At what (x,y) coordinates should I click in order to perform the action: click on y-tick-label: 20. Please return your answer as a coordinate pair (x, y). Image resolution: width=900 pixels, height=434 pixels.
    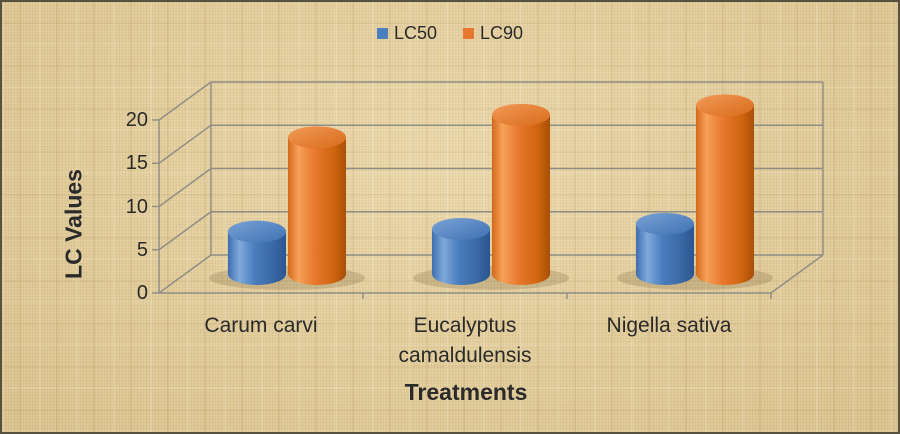
    Looking at the image, I should click on (136, 120).